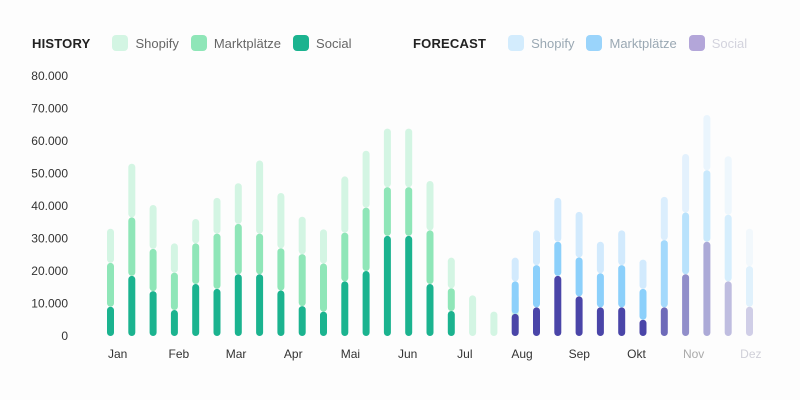  Describe the element at coordinates (729, 43) in the screenshot. I see `forecast-social-label: Social` at that location.